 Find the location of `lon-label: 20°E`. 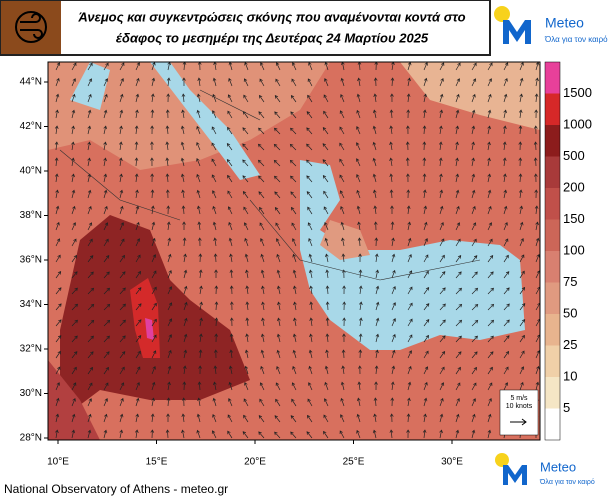

lon-label: 20°E is located at coordinates (255, 462).